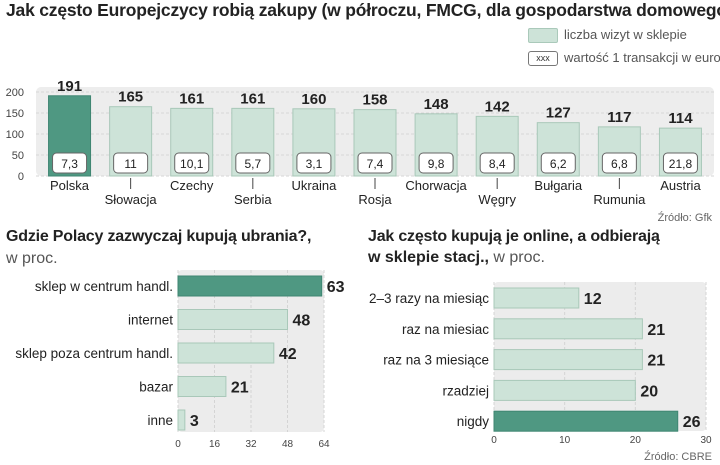 This screenshot has height=465, width=720. I want to click on category-label: Bułgaria, so click(558, 185).